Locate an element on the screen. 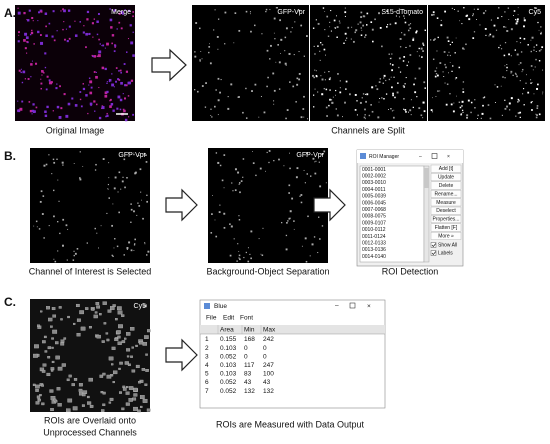  table-cell: 0 is located at coordinates (265, 348).